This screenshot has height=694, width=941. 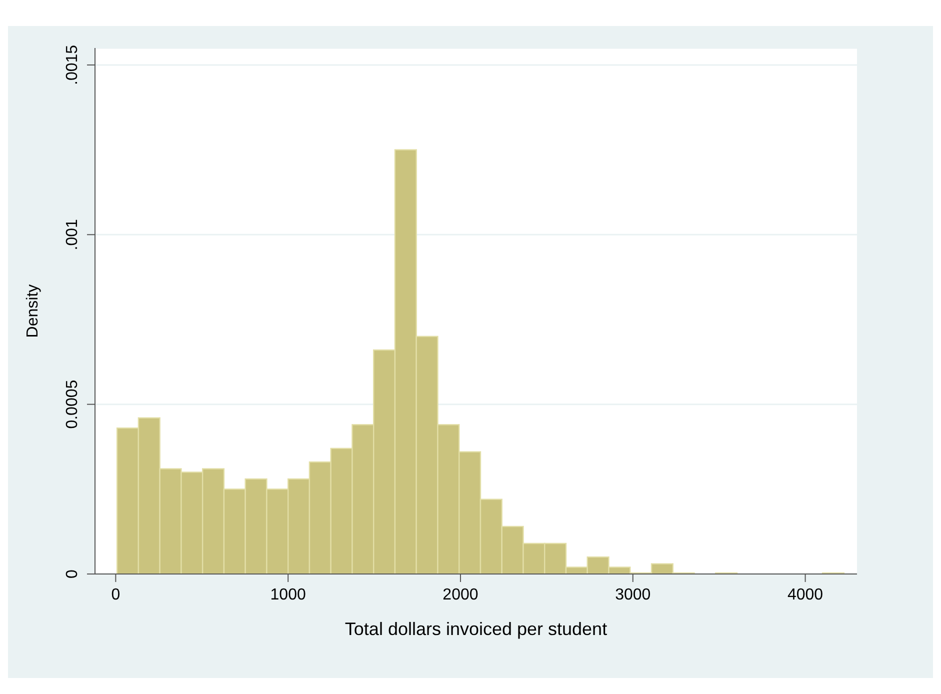 I want to click on y-tick-label: 0, so click(x=72, y=573).